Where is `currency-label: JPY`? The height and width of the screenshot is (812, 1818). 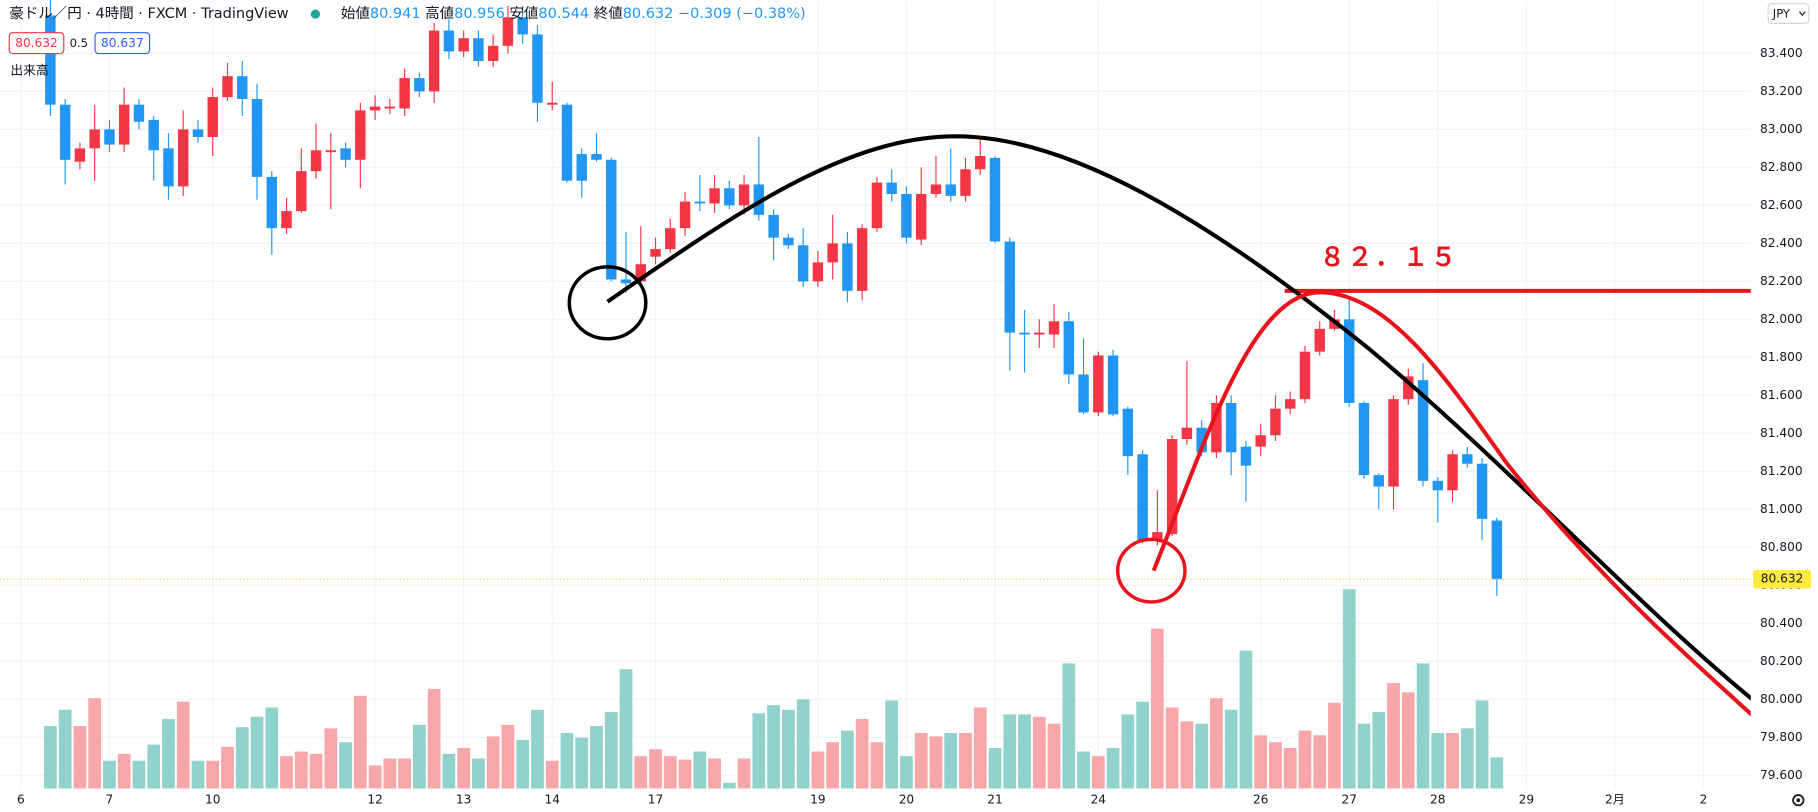
currency-label: JPY is located at coordinates (1781, 14).